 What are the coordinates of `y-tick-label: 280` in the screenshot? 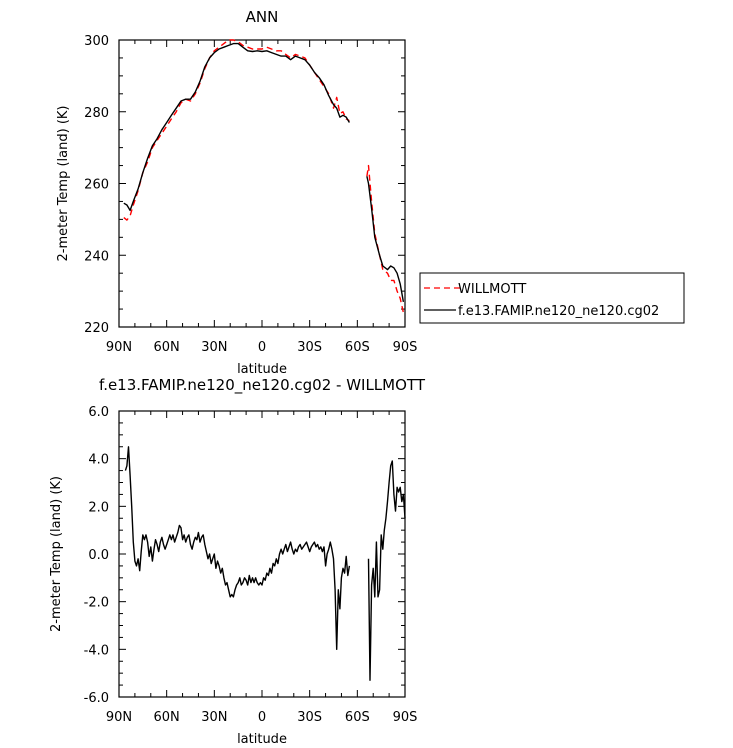 It's located at (96, 113).